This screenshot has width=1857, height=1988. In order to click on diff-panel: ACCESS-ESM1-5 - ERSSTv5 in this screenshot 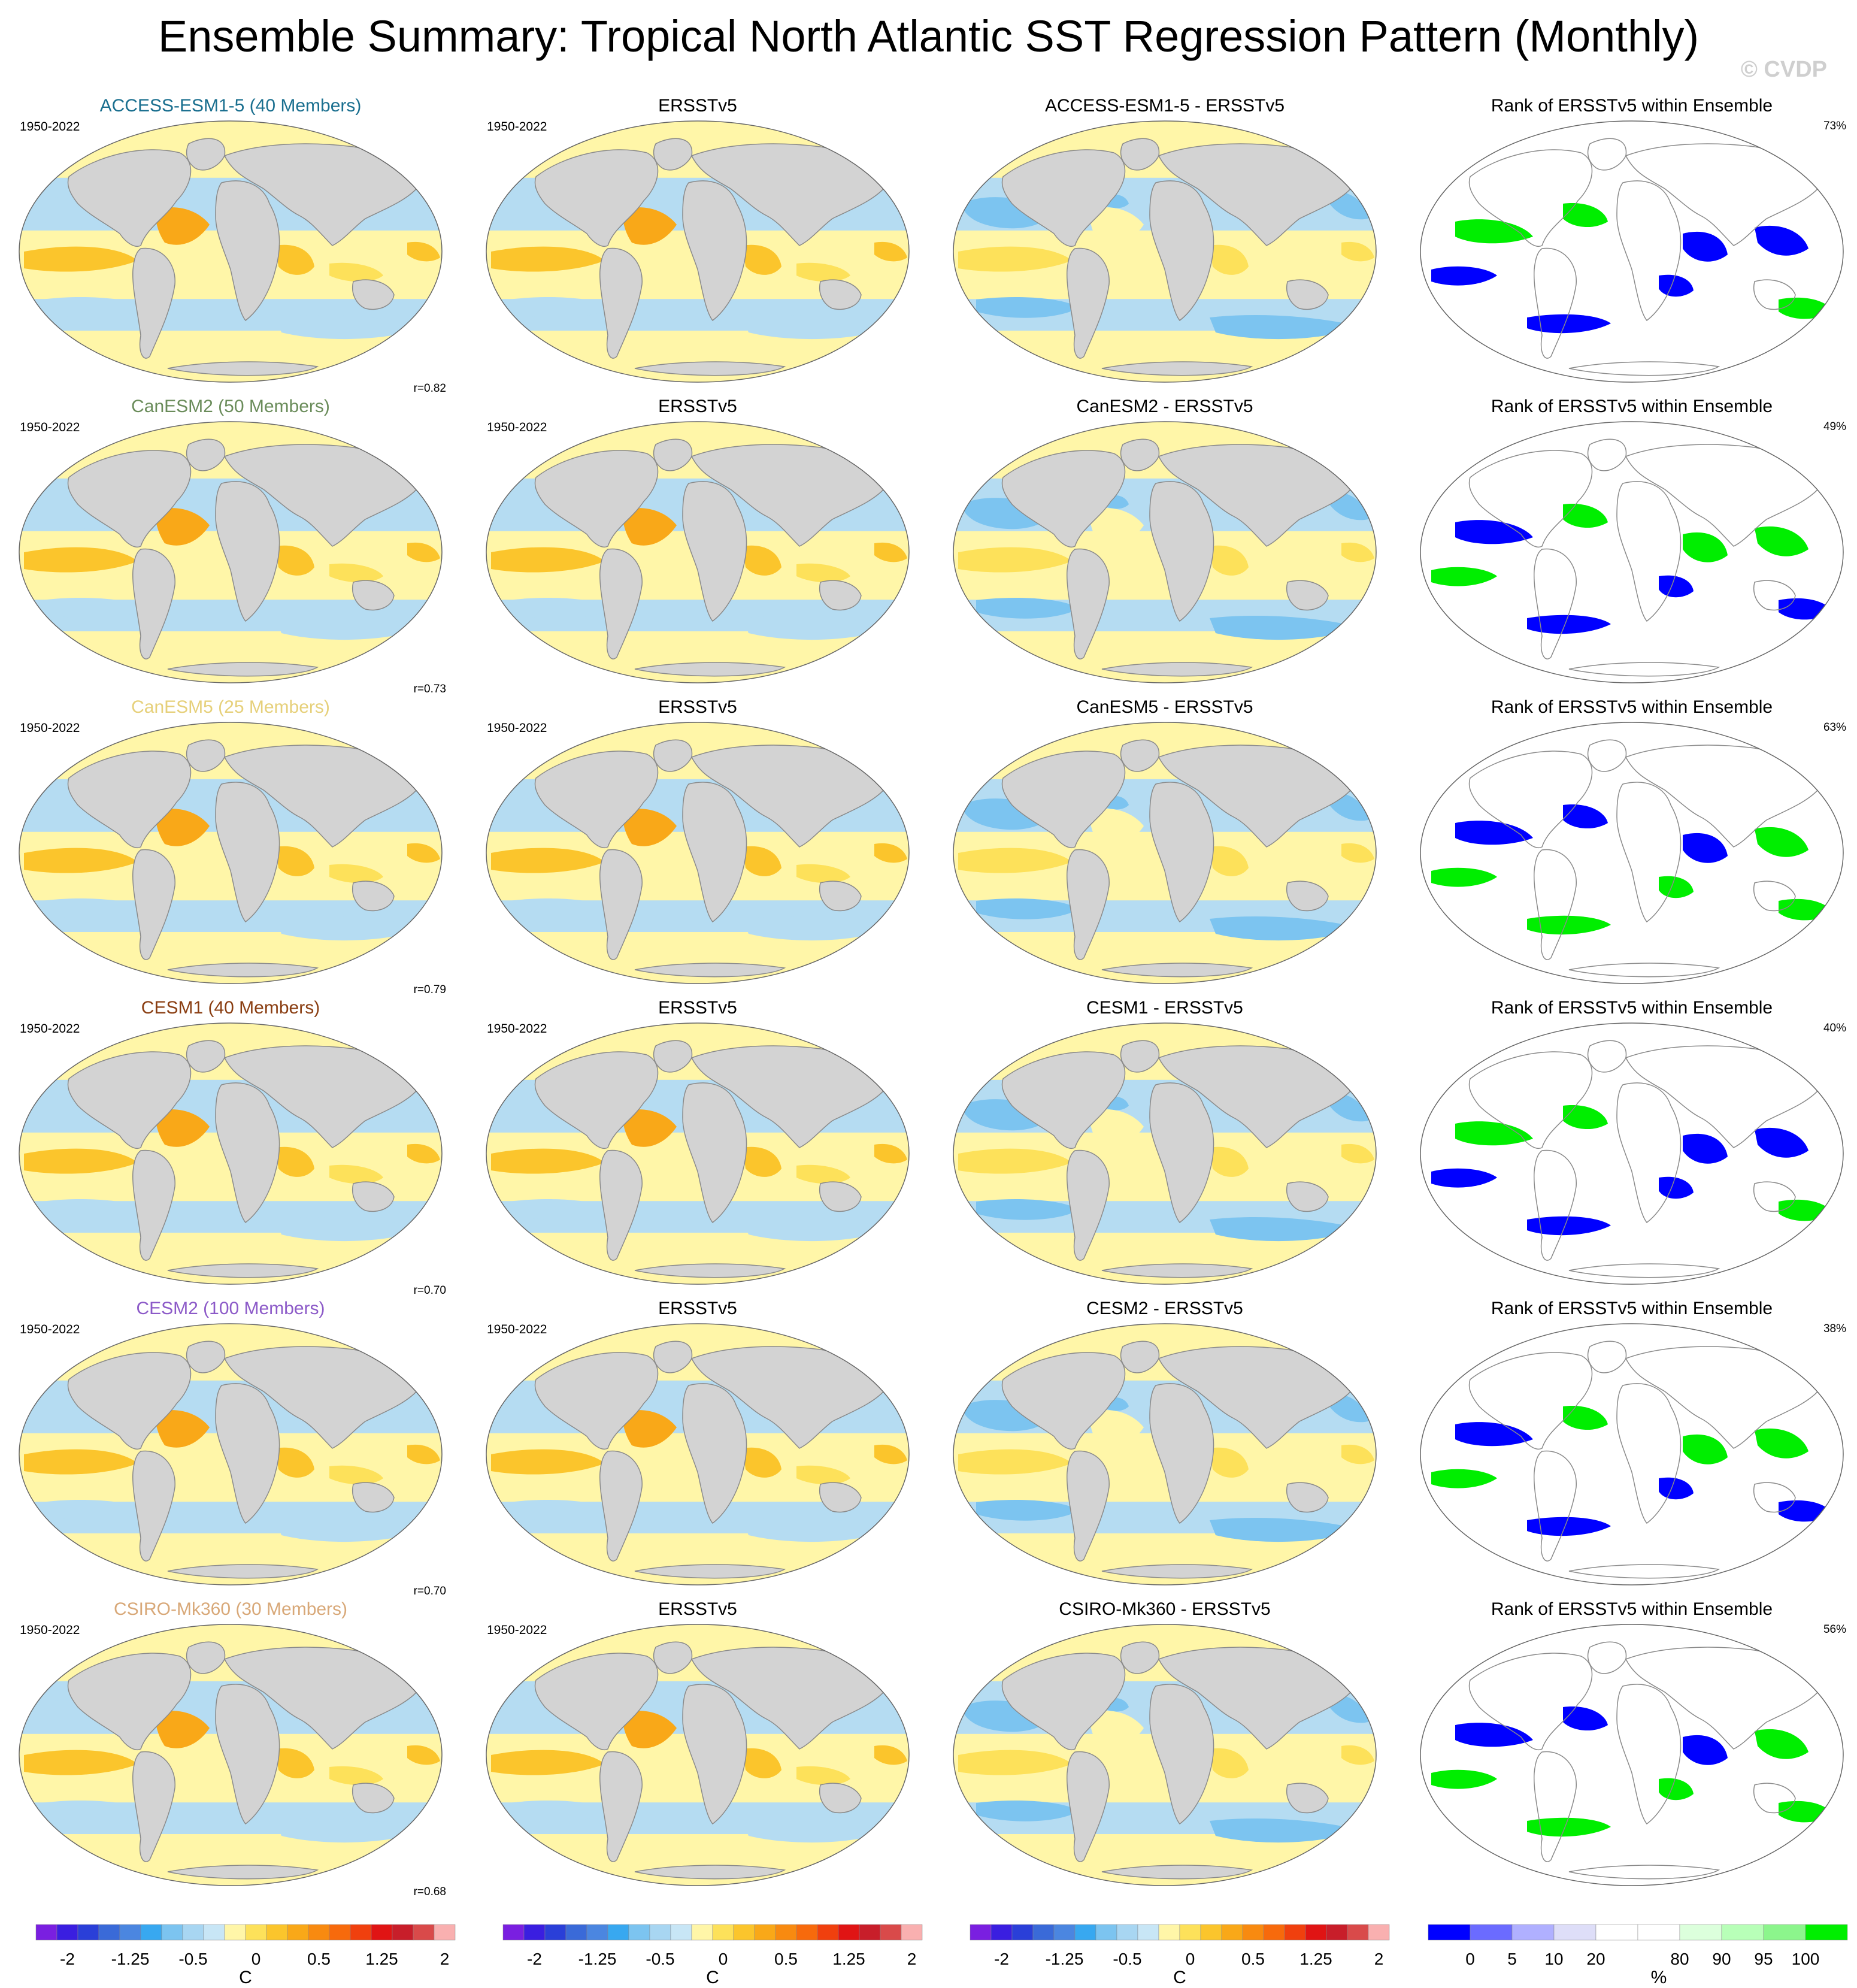, I will do `click(1164, 245)`.